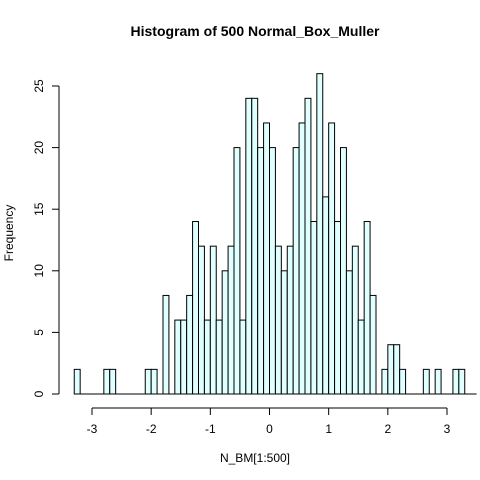 Image resolution: width=480 pixels, height=480 pixels. What do you see at coordinates (39, 209) in the screenshot?
I see `y-tick-label: 15` at bounding box center [39, 209].